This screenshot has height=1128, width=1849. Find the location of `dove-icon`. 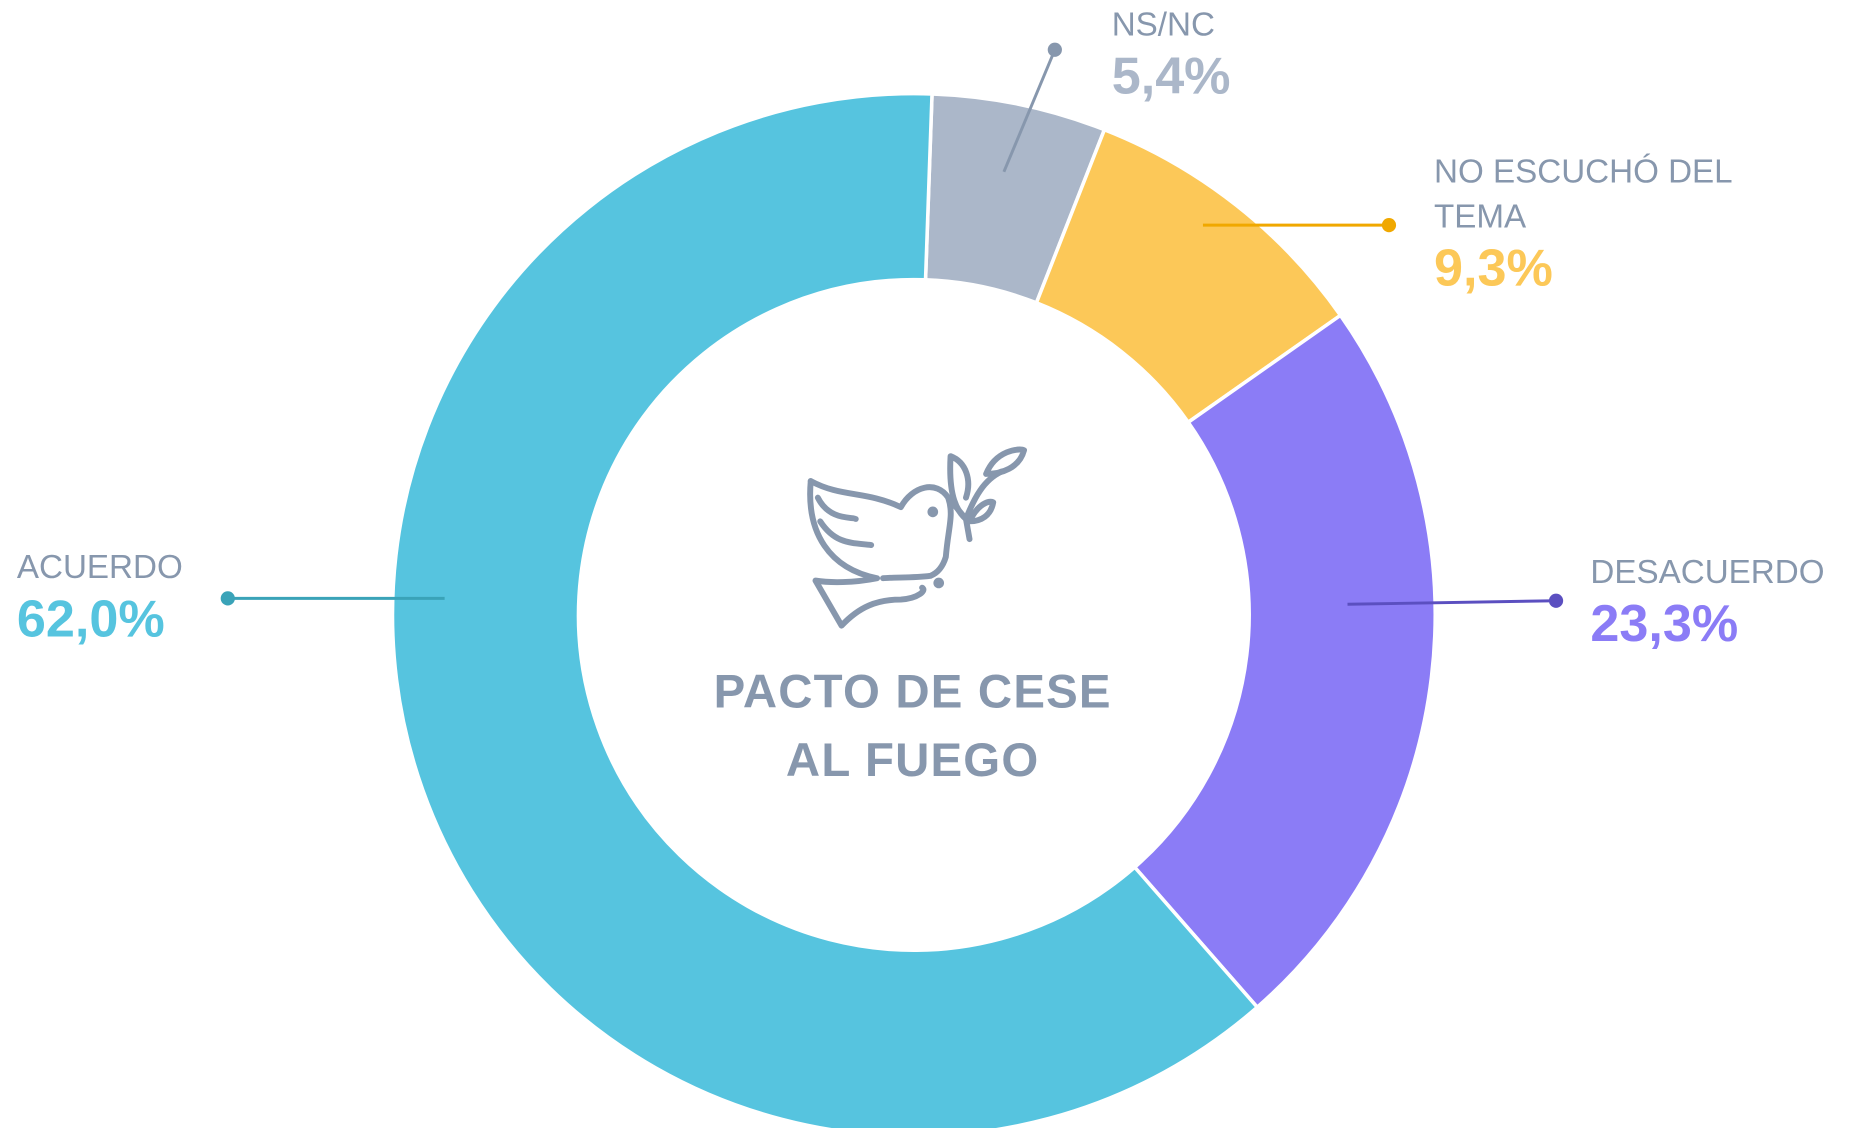

dove-icon is located at coordinates (917, 537).